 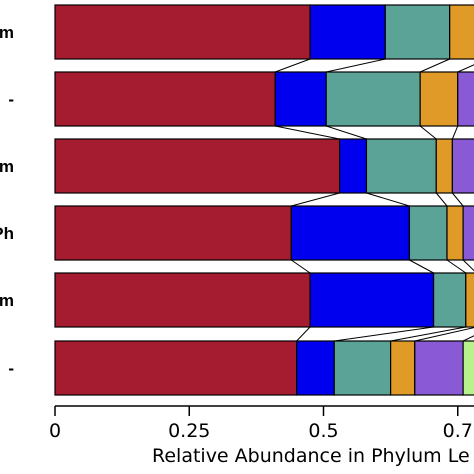 I want to click on category-label: Ph, so click(x=7, y=233).